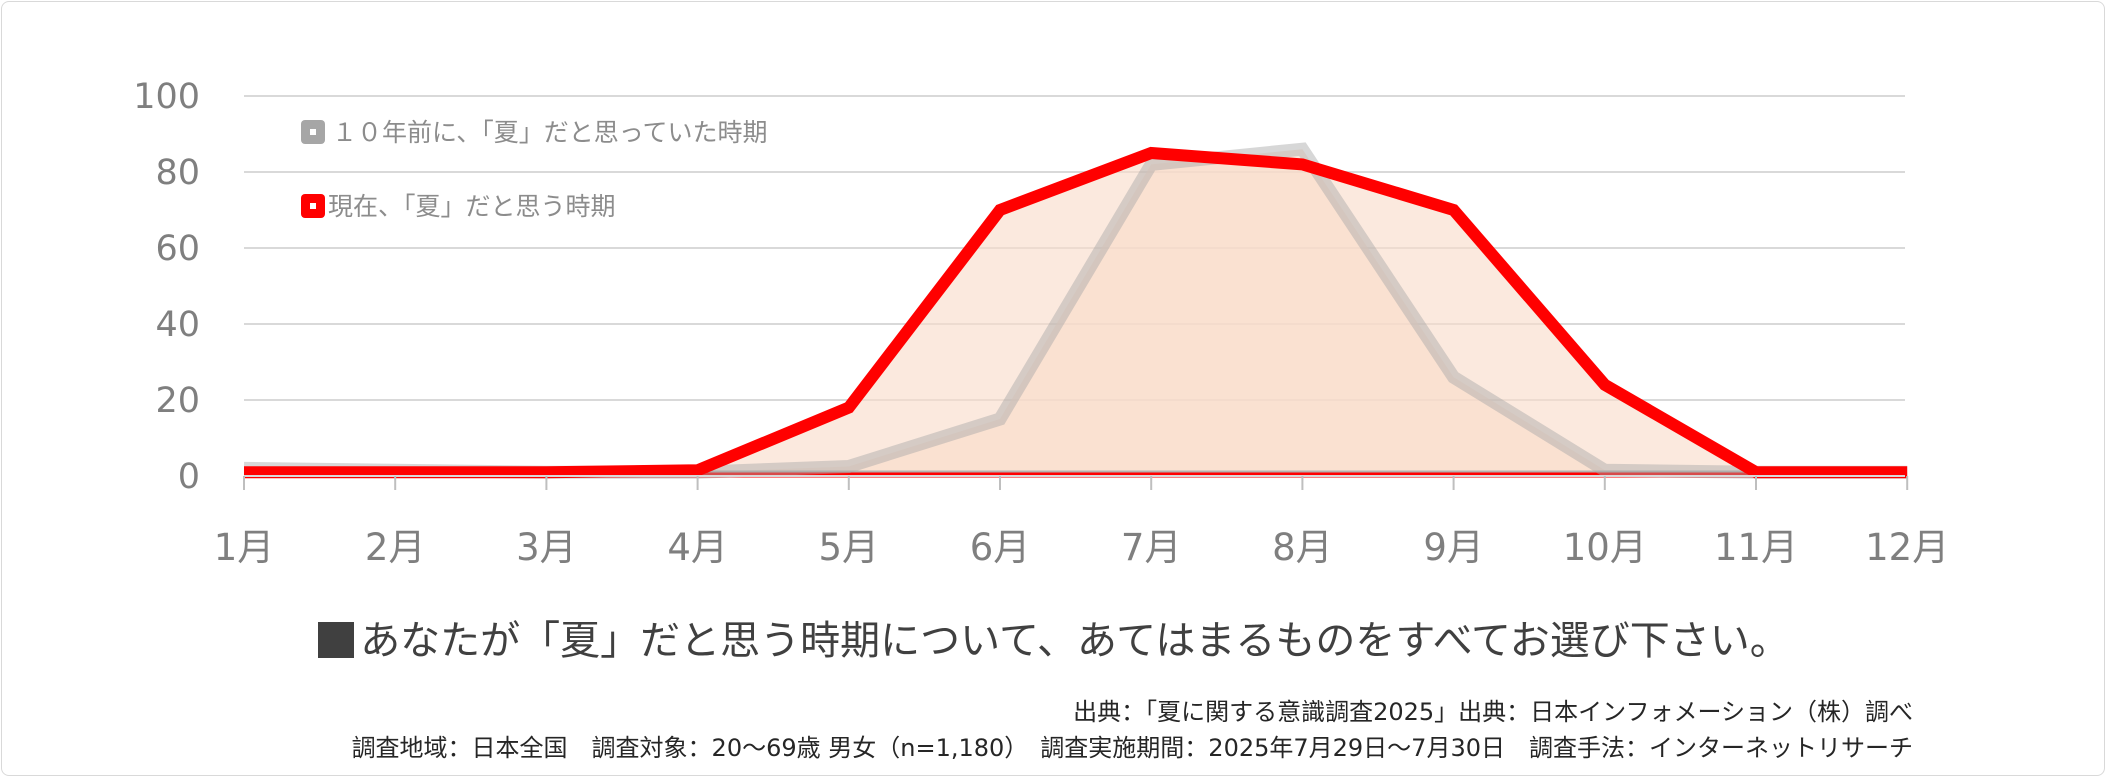 The image size is (2108, 779). Describe the element at coordinates (472, 206) in the screenshot. I see `legend-label-1: 現在、「夏」だと思う時期` at that location.